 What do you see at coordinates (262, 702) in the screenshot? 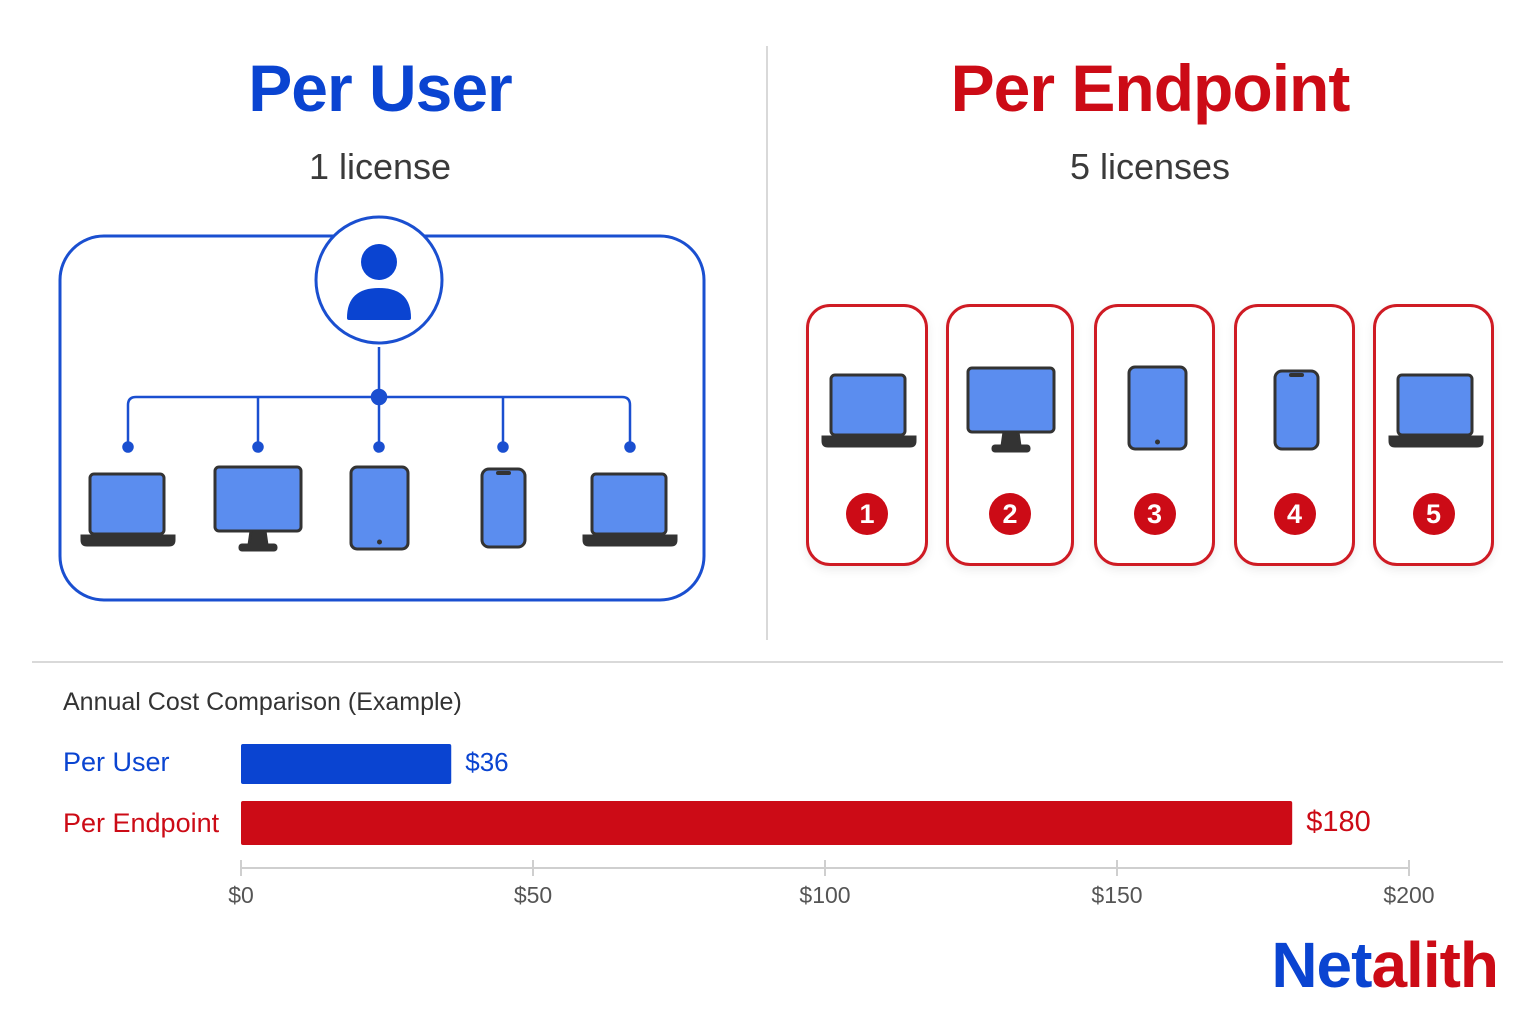
I see `chart-title: Annual Cost Comparison (Example)` at bounding box center [262, 702].